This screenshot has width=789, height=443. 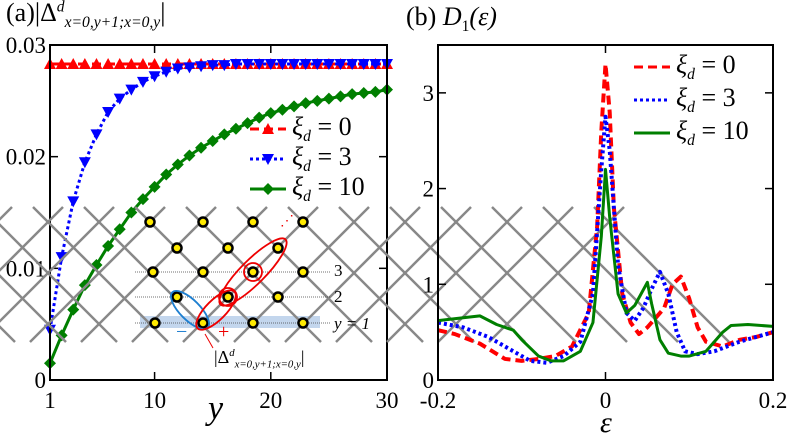 I want to click on inset-continuation-dots: ⋰, so click(x=287, y=221).